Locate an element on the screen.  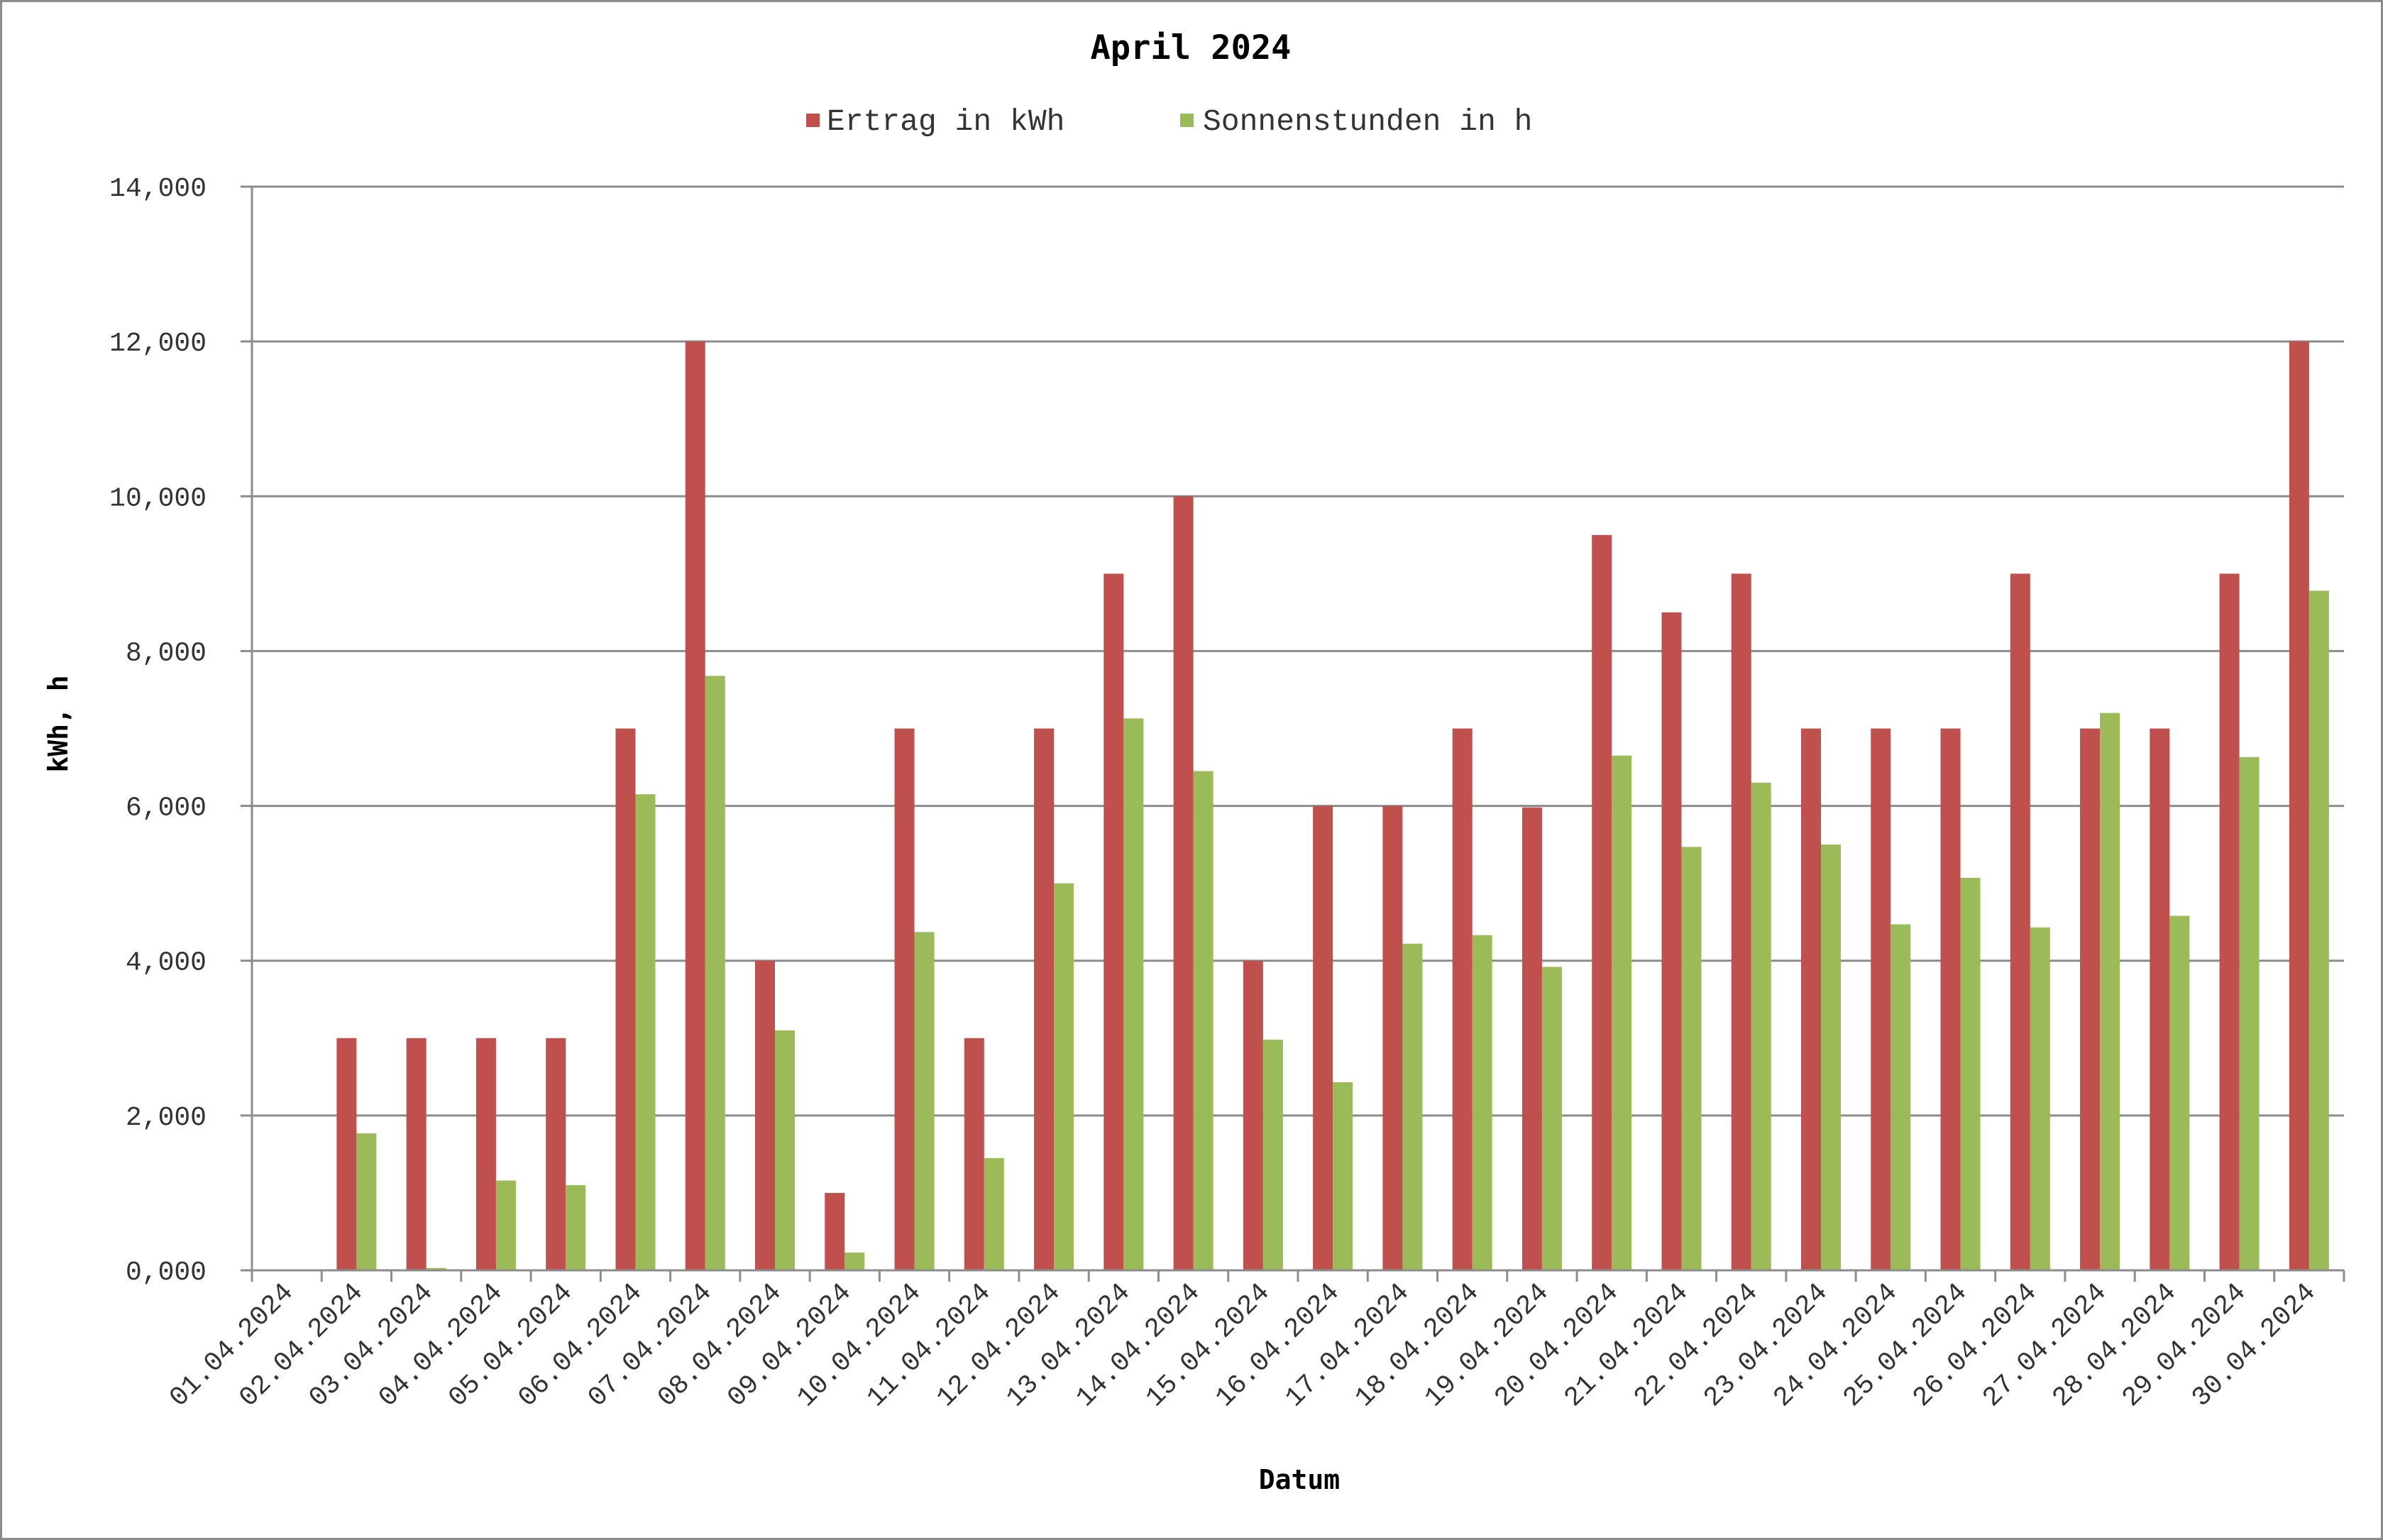
y-tick-label: 4,000 is located at coordinates (166, 964).